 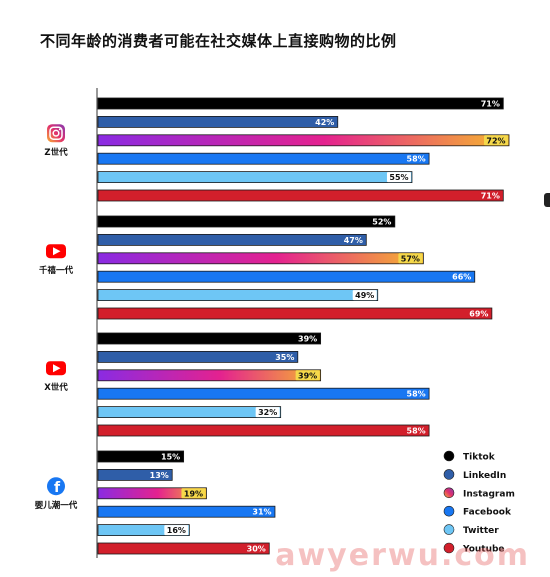 What do you see at coordinates (449, 548) in the screenshot?
I see `legend-marker-youtube` at bounding box center [449, 548].